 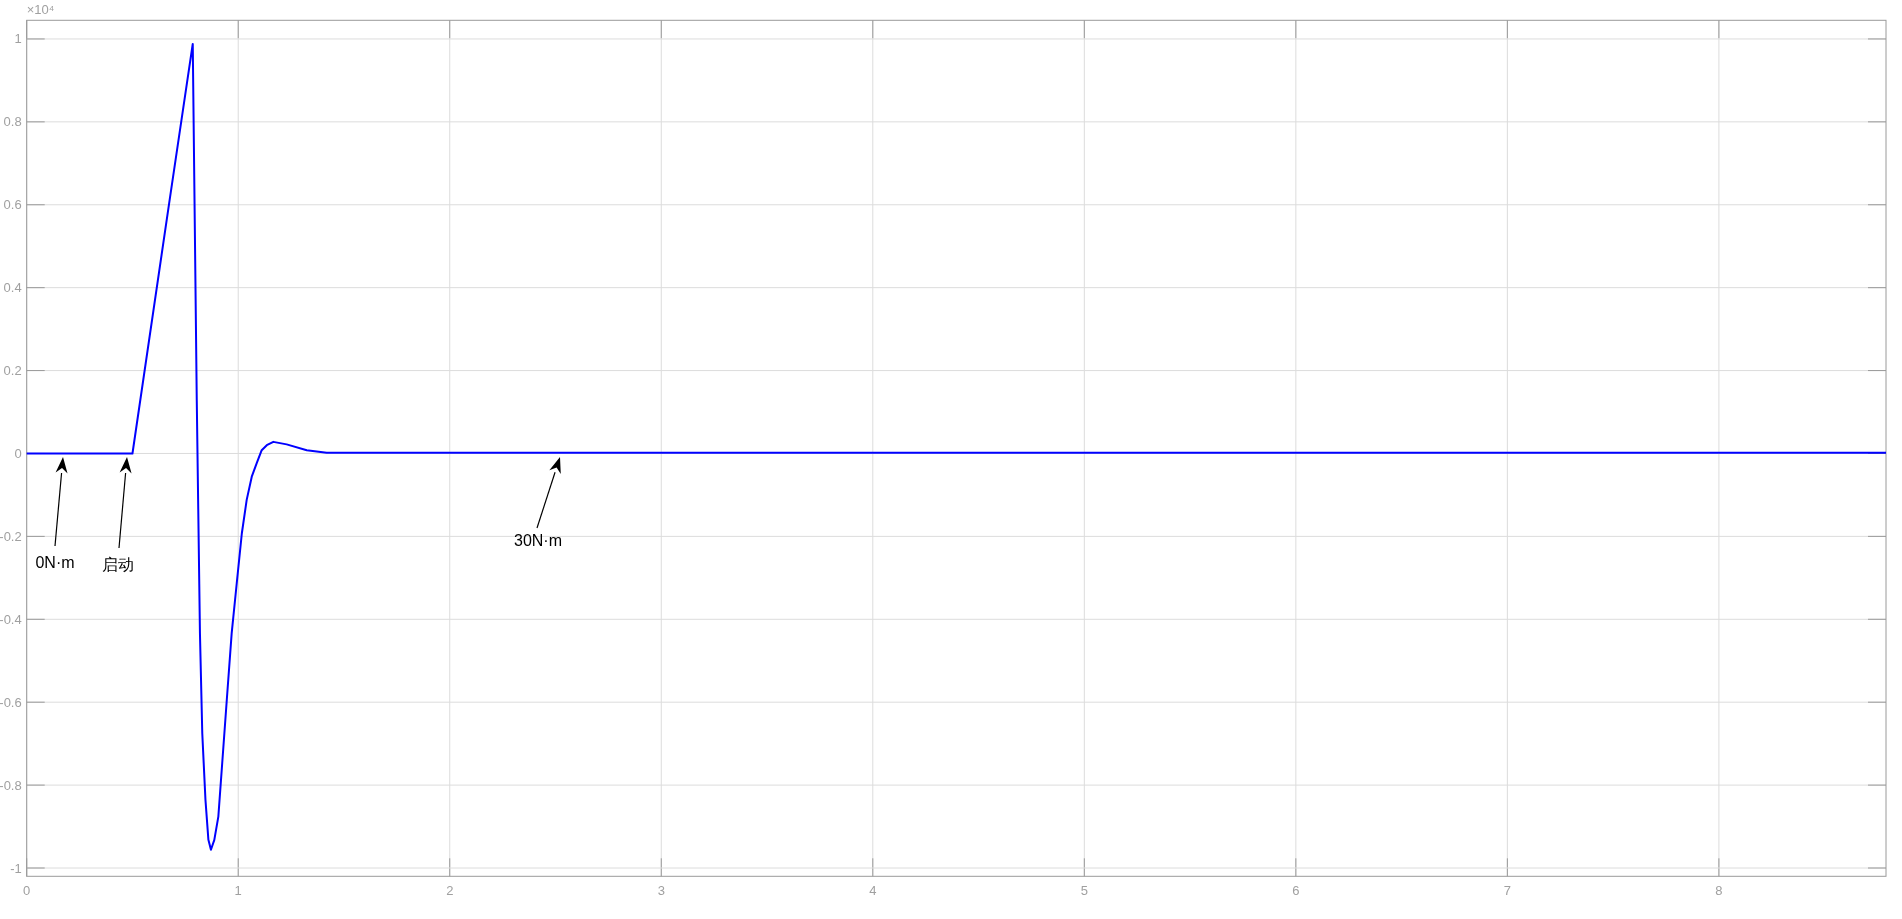 What do you see at coordinates (12, 122) in the screenshot?
I see `y-tick-label: 0.8` at bounding box center [12, 122].